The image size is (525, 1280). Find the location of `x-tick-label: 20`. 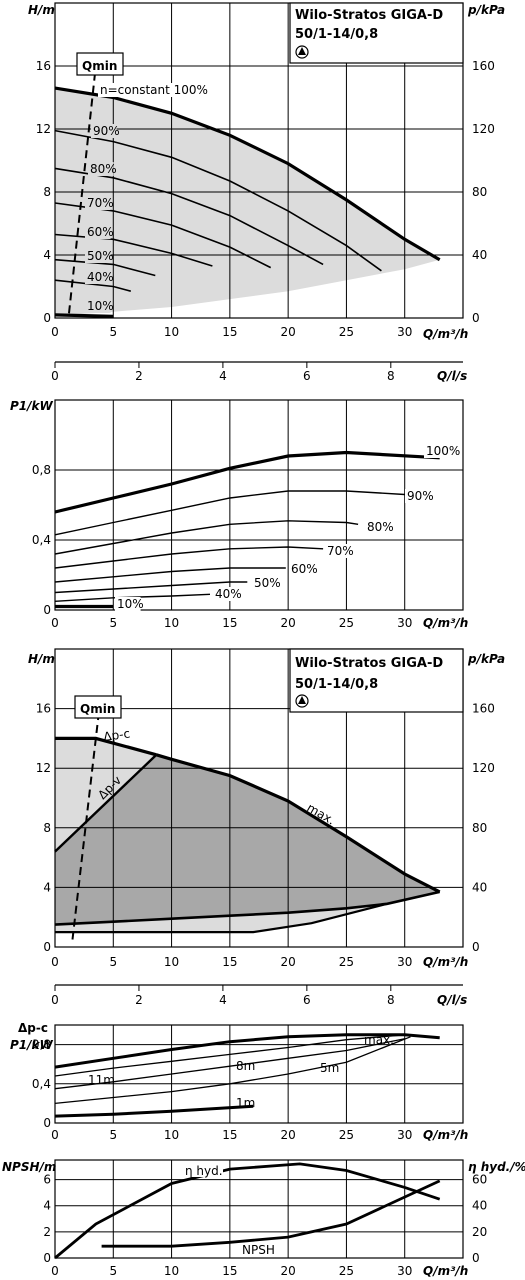

x-tick-label: 20 is located at coordinates (288, 962).